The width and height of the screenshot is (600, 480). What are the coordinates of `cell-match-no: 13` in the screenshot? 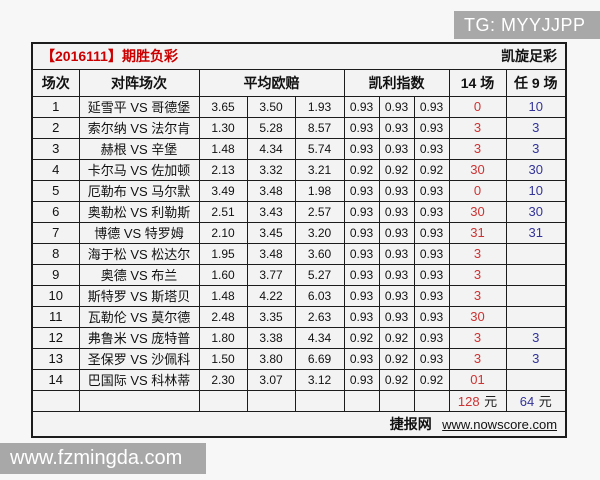 It's located at (55, 358).